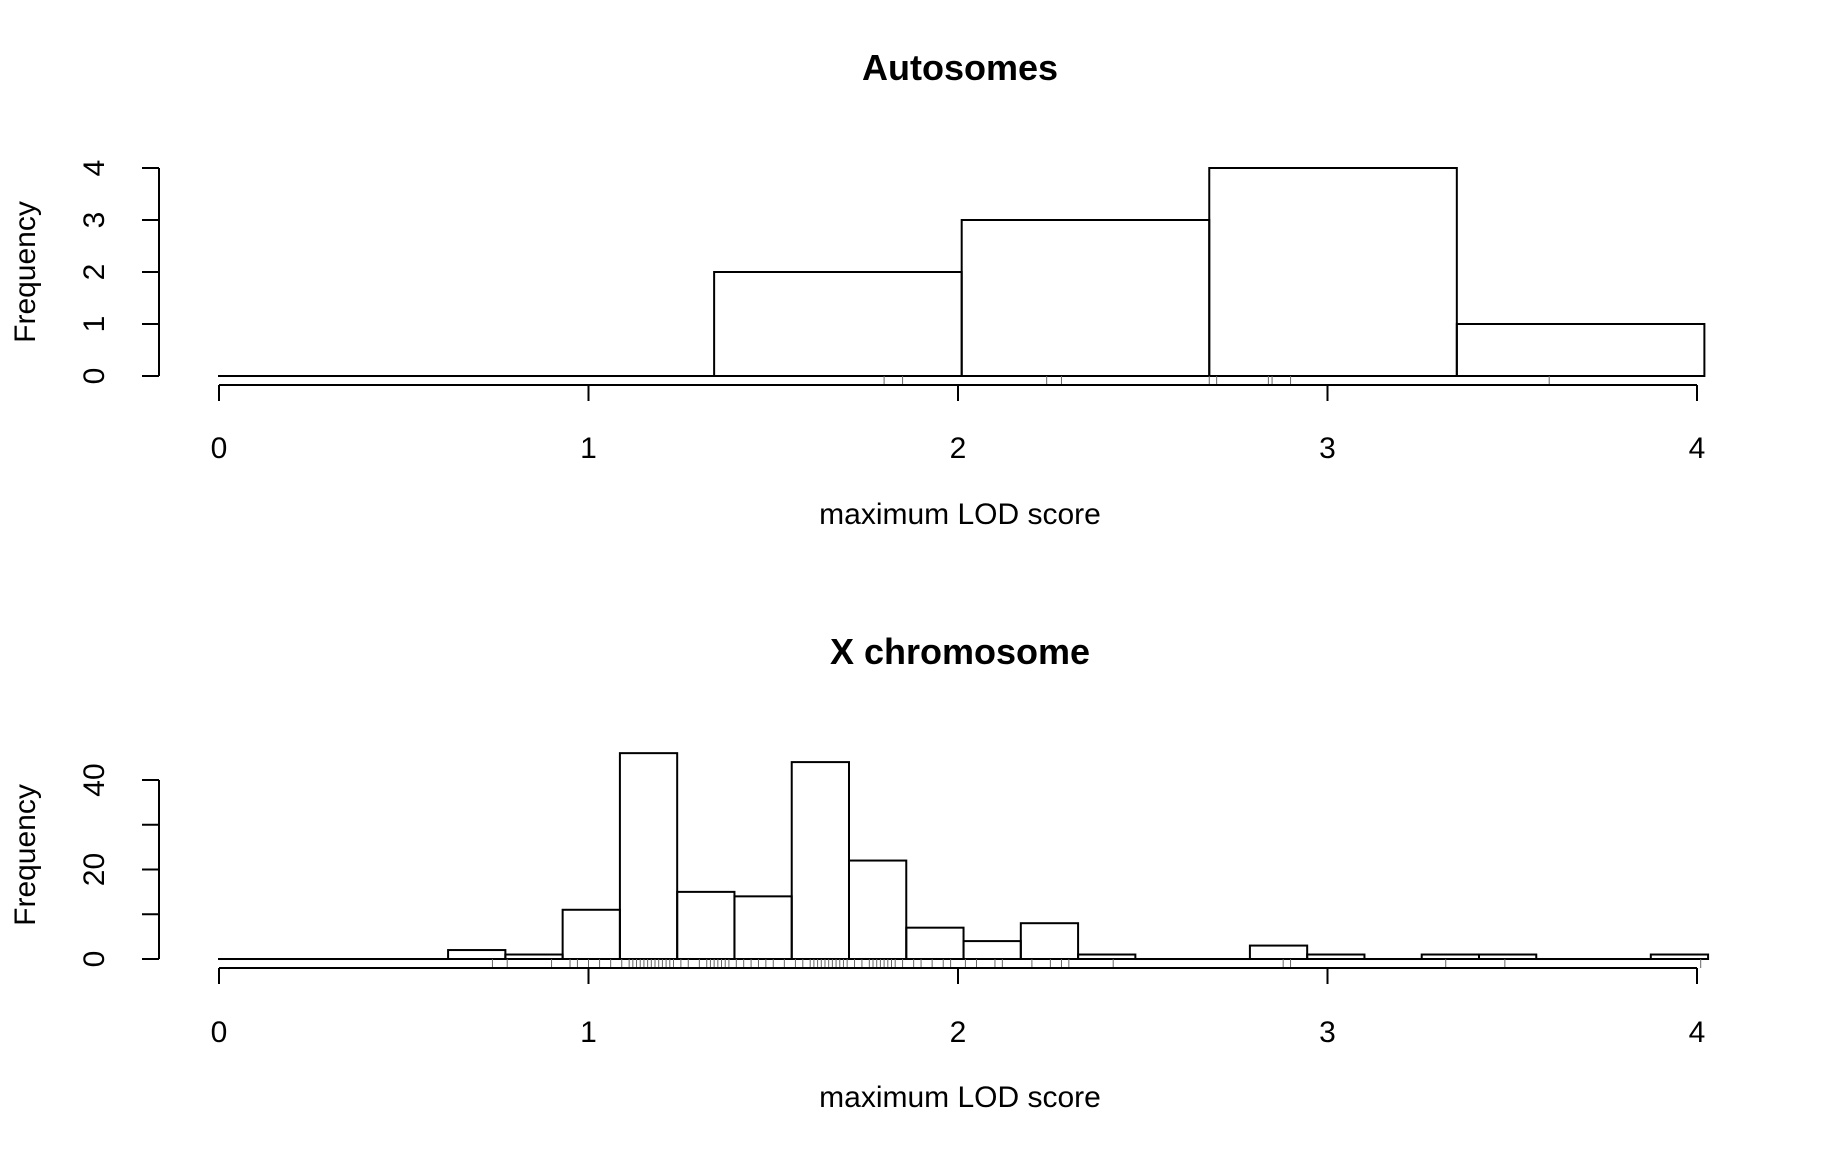 The width and height of the screenshot is (1824, 1152). Describe the element at coordinates (94, 220) in the screenshot. I see `y-tick-label: 3` at that location.